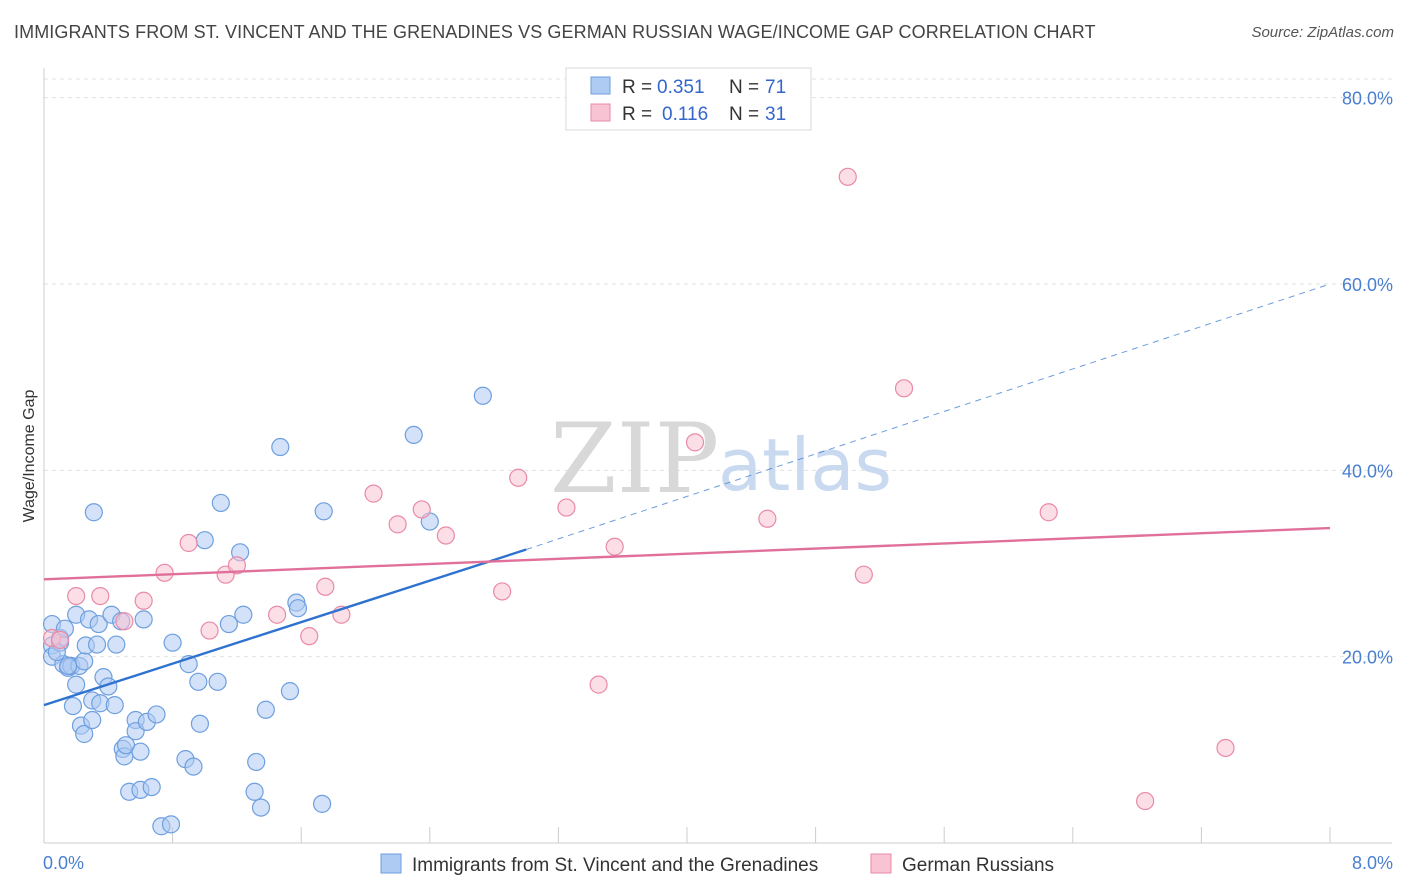 The height and width of the screenshot is (892, 1406). What do you see at coordinates (1367, 658) in the screenshot?
I see `y-tick-label-20: 20.0%` at bounding box center [1367, 658].